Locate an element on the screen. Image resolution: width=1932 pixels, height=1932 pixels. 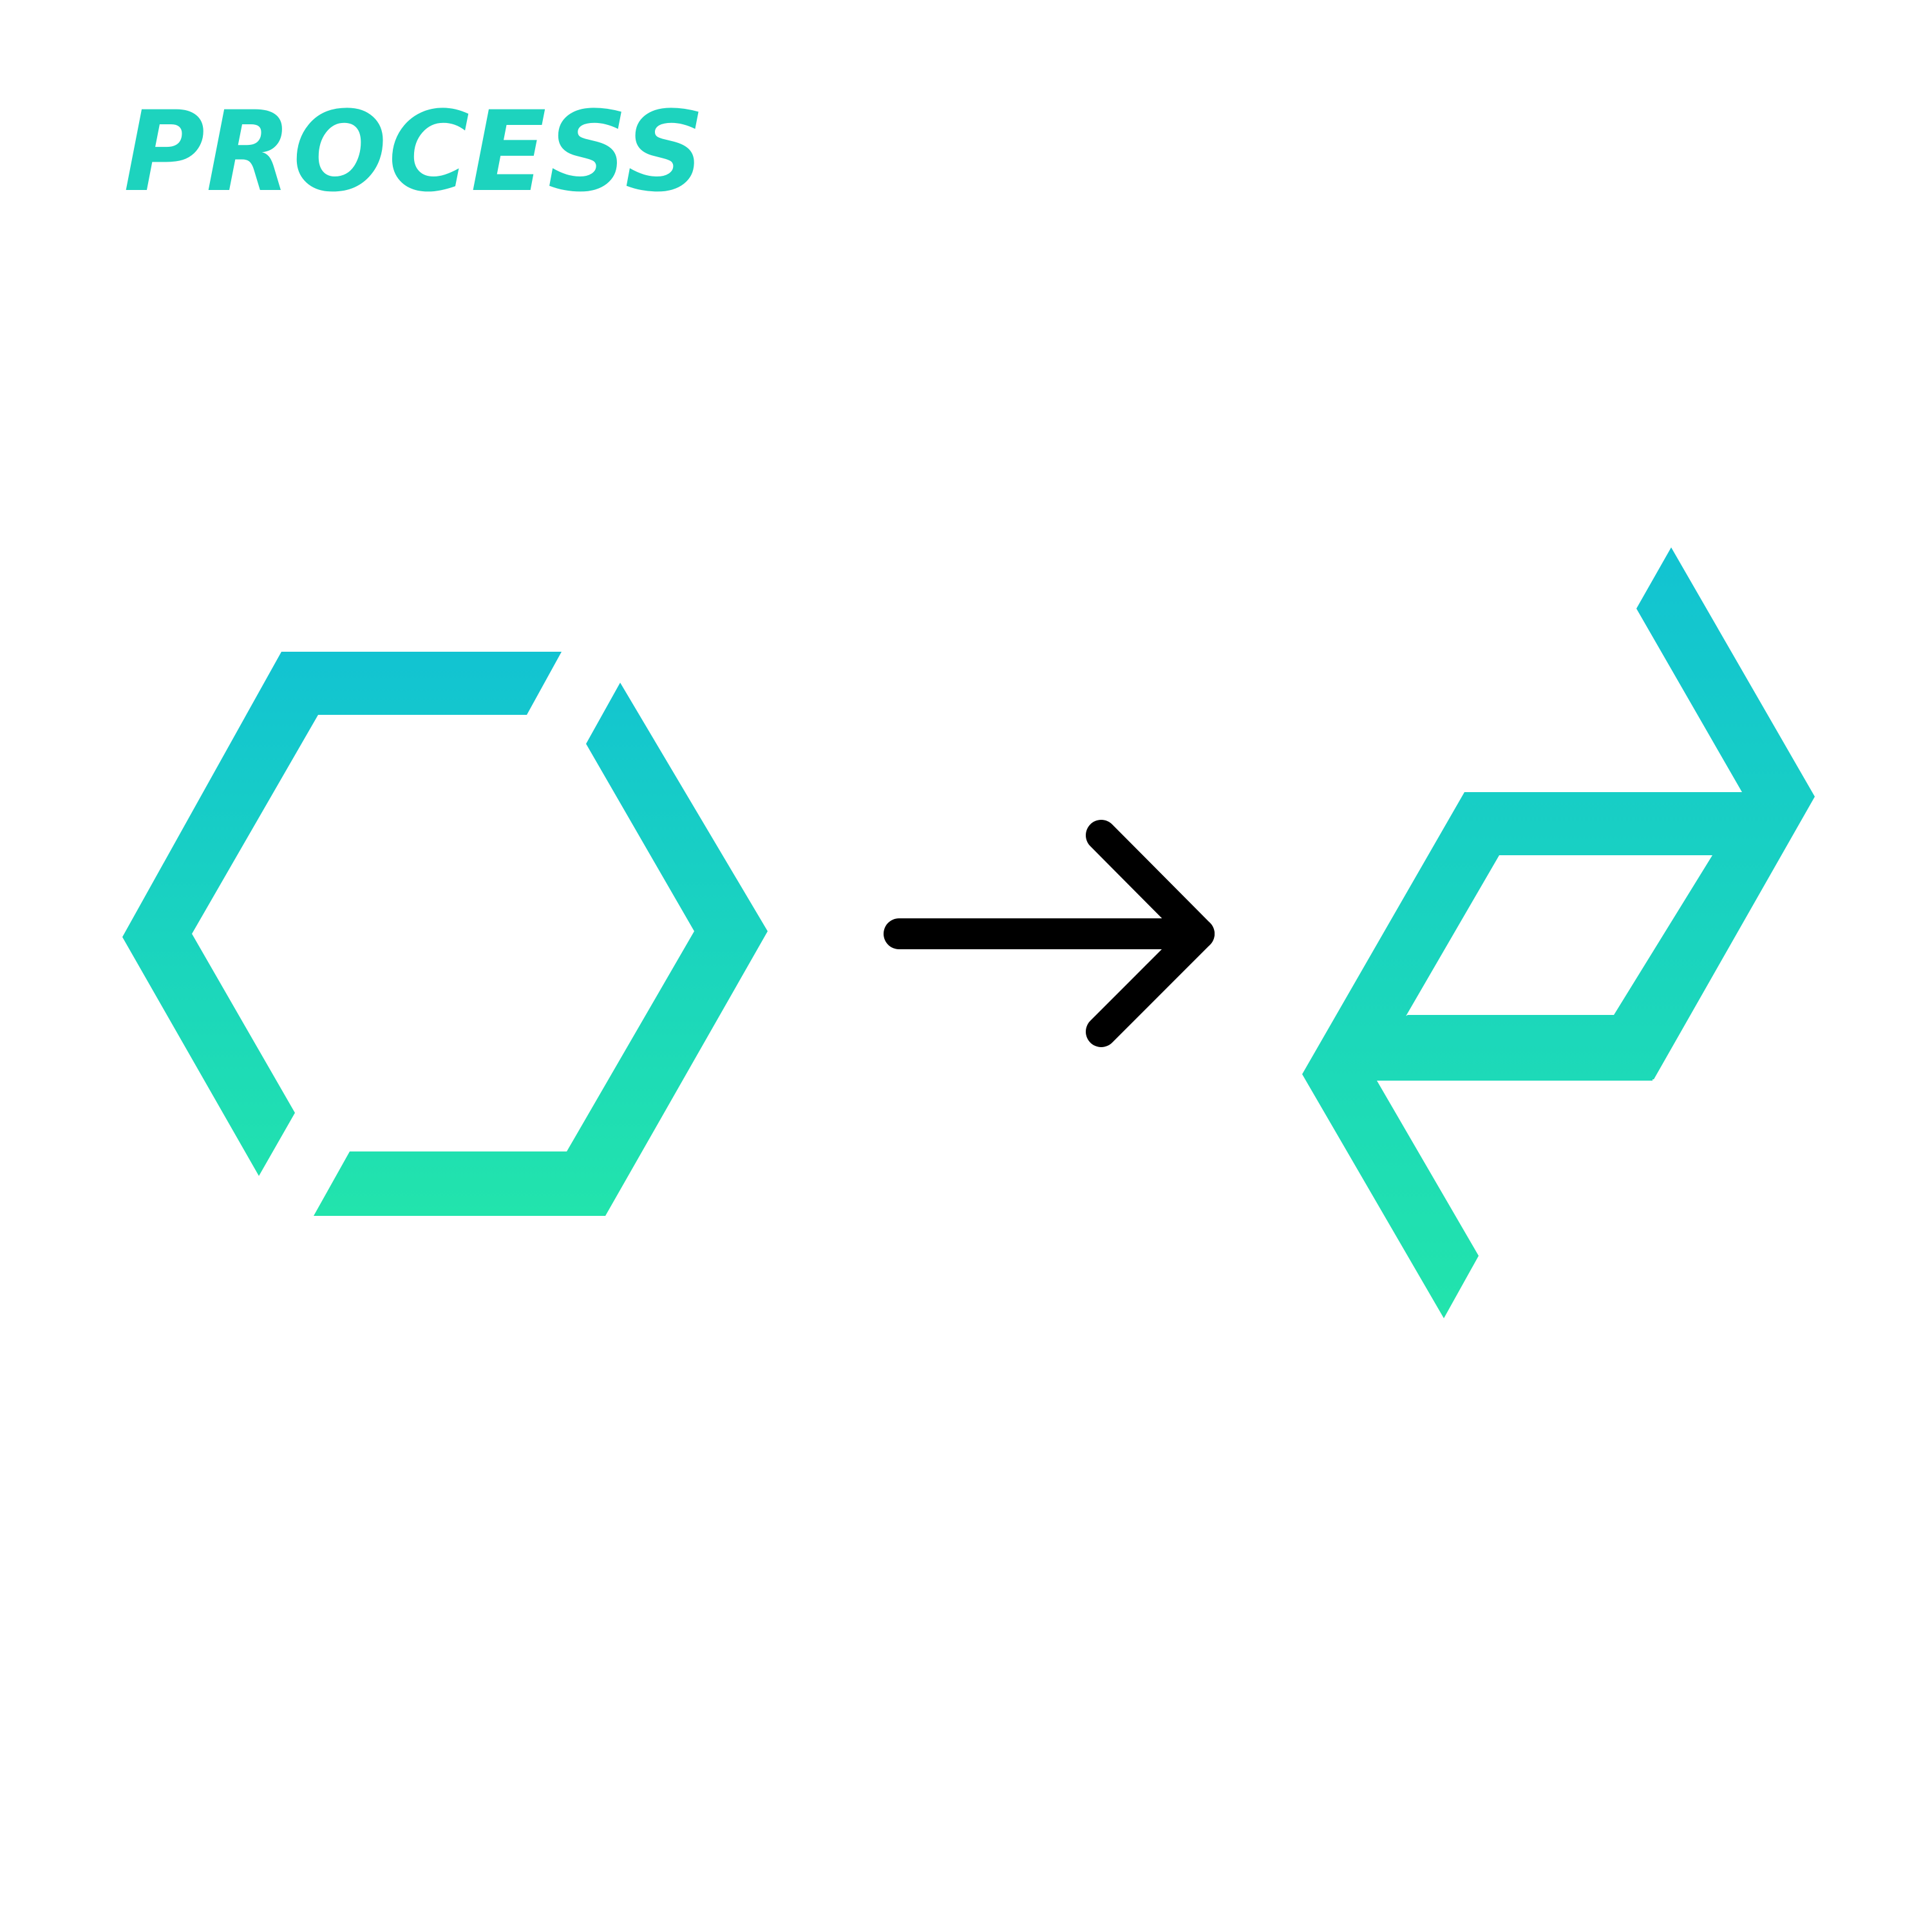
broken-hexagon-logo is located at coordinates (445, 934).